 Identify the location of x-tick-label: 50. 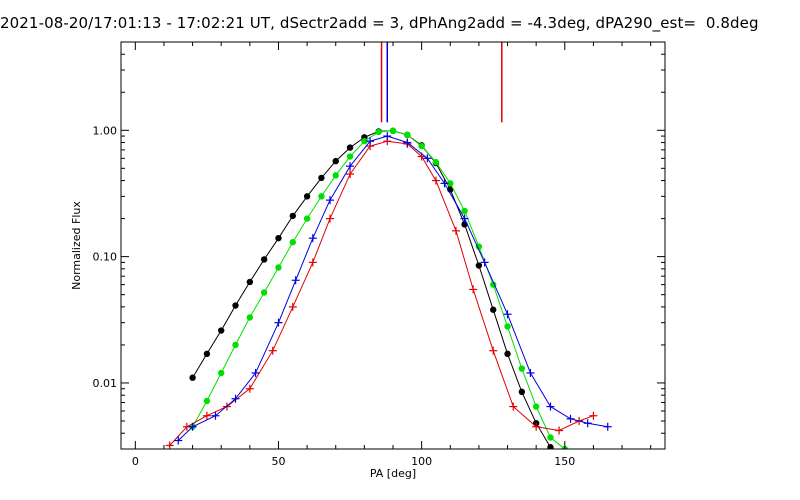
(278, 461).